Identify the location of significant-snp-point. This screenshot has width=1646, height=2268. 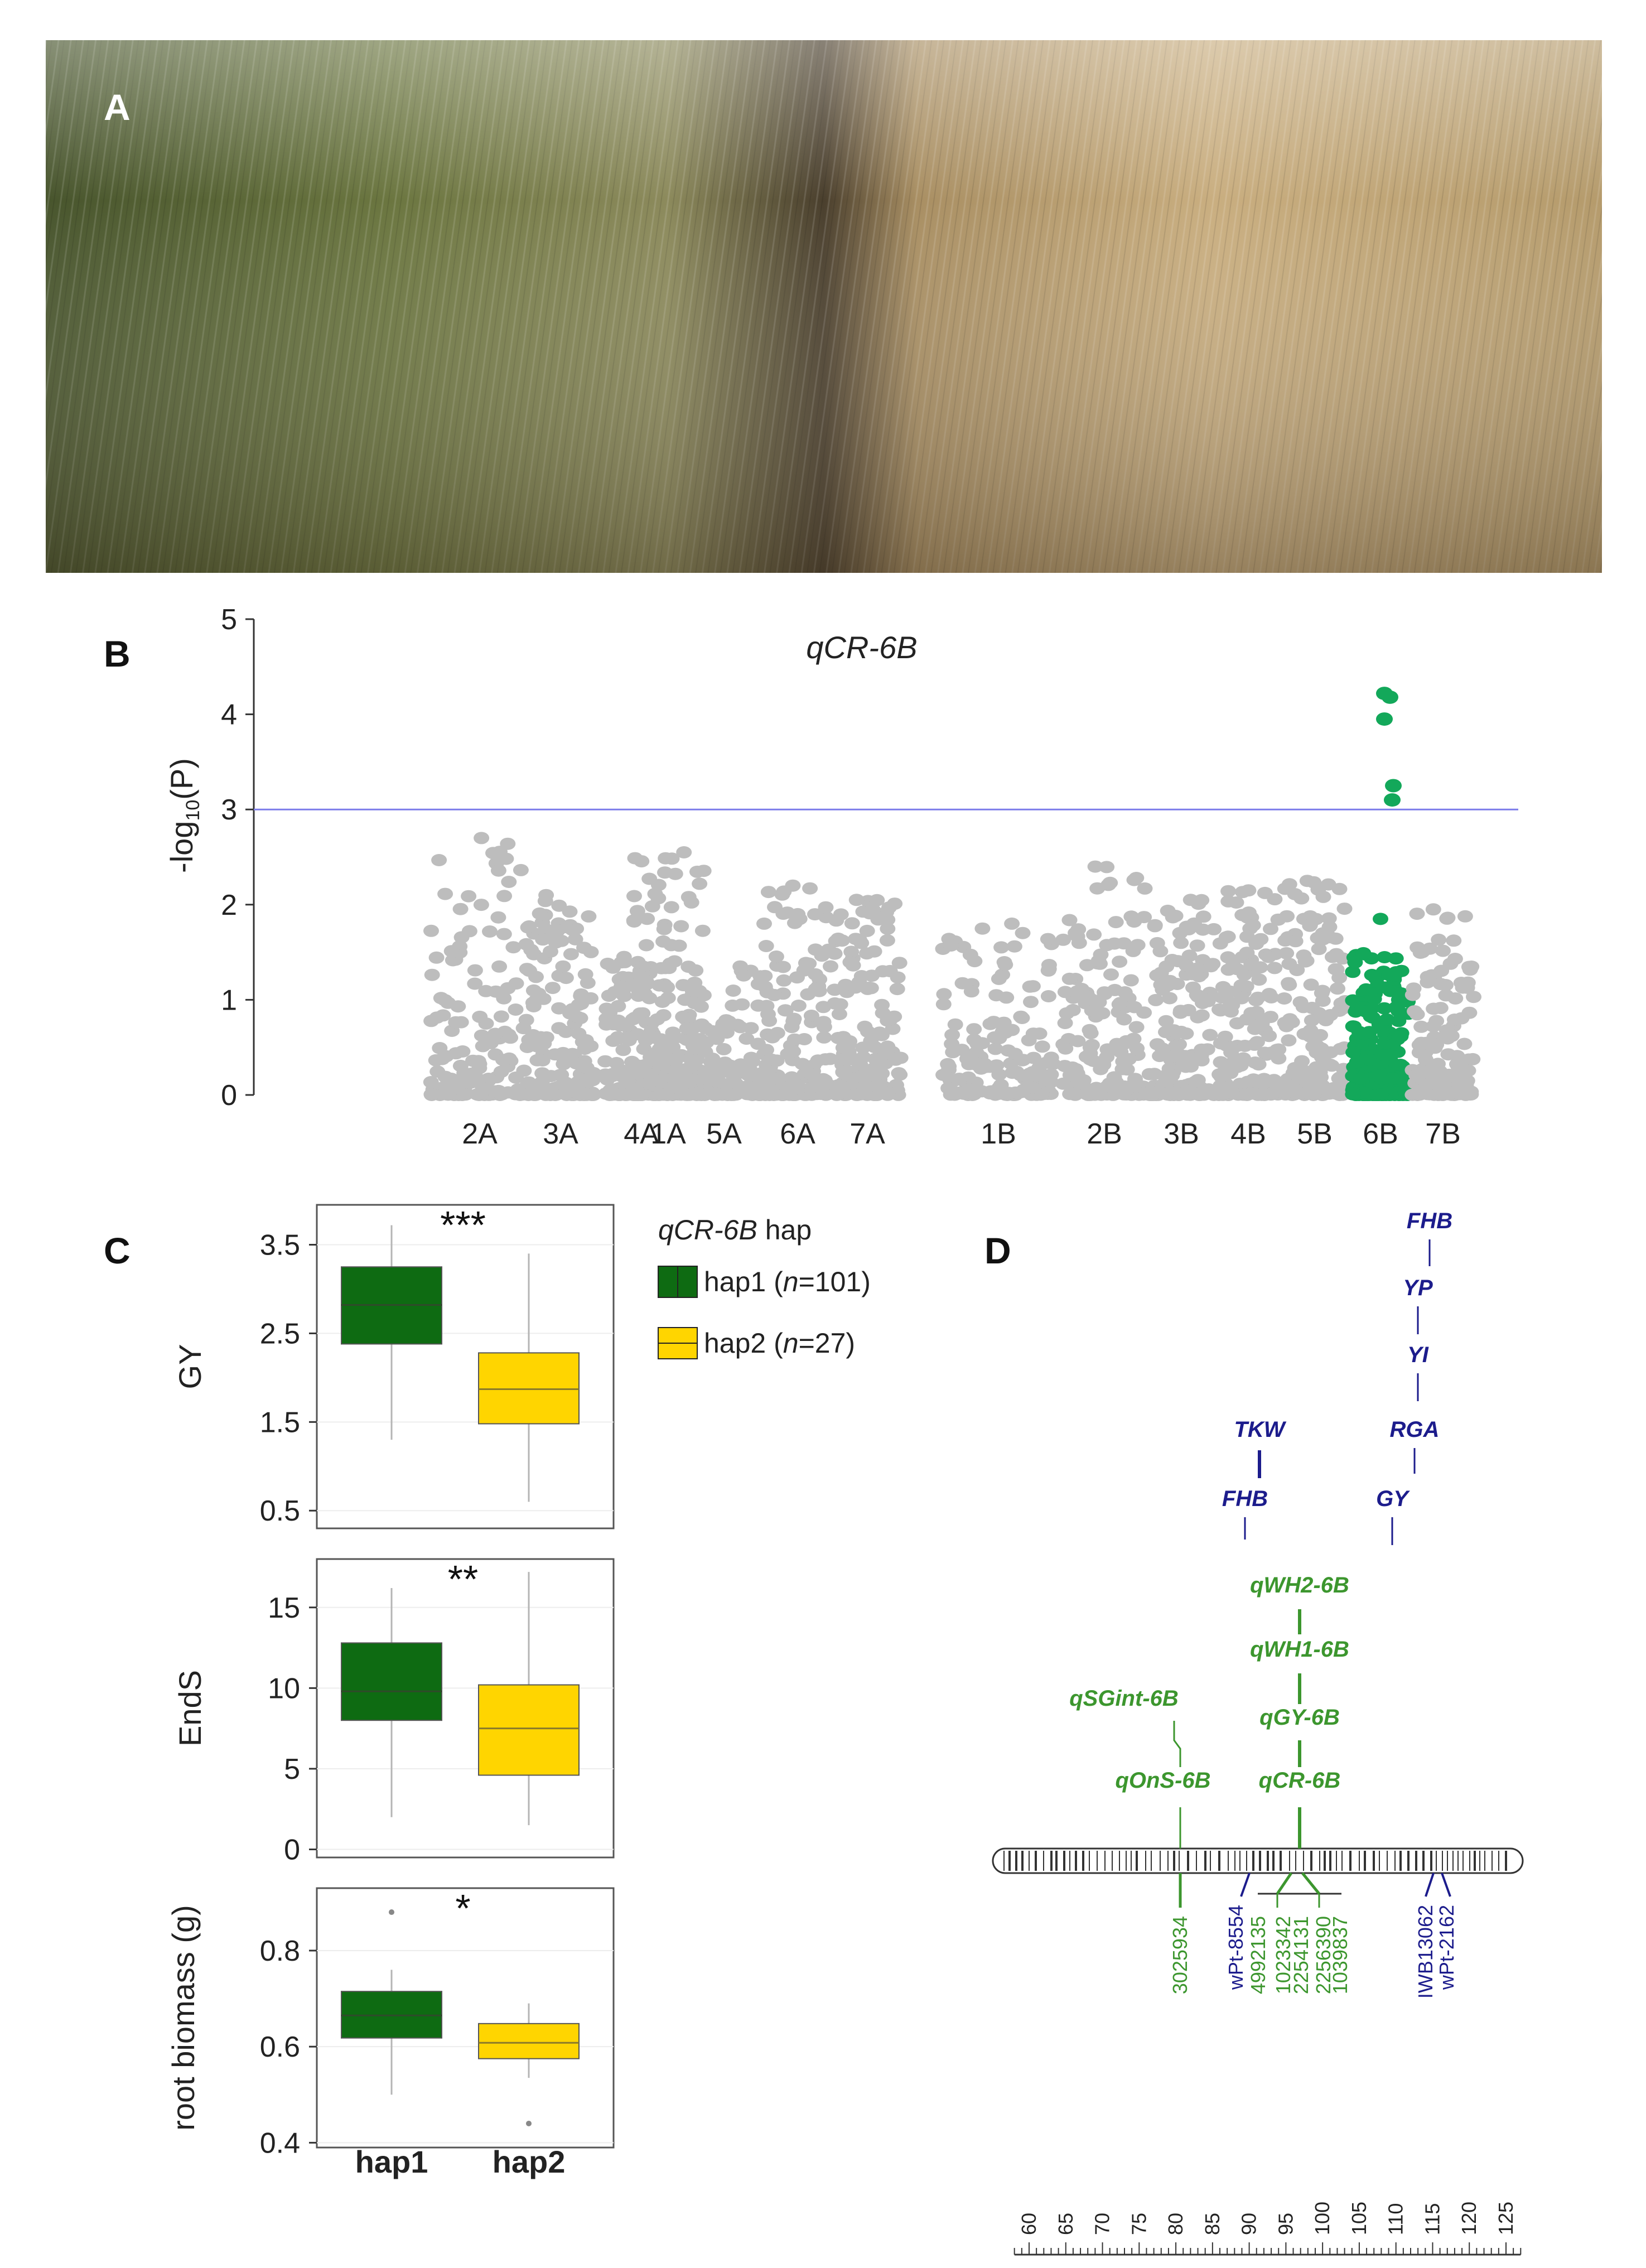
(1384, 719).